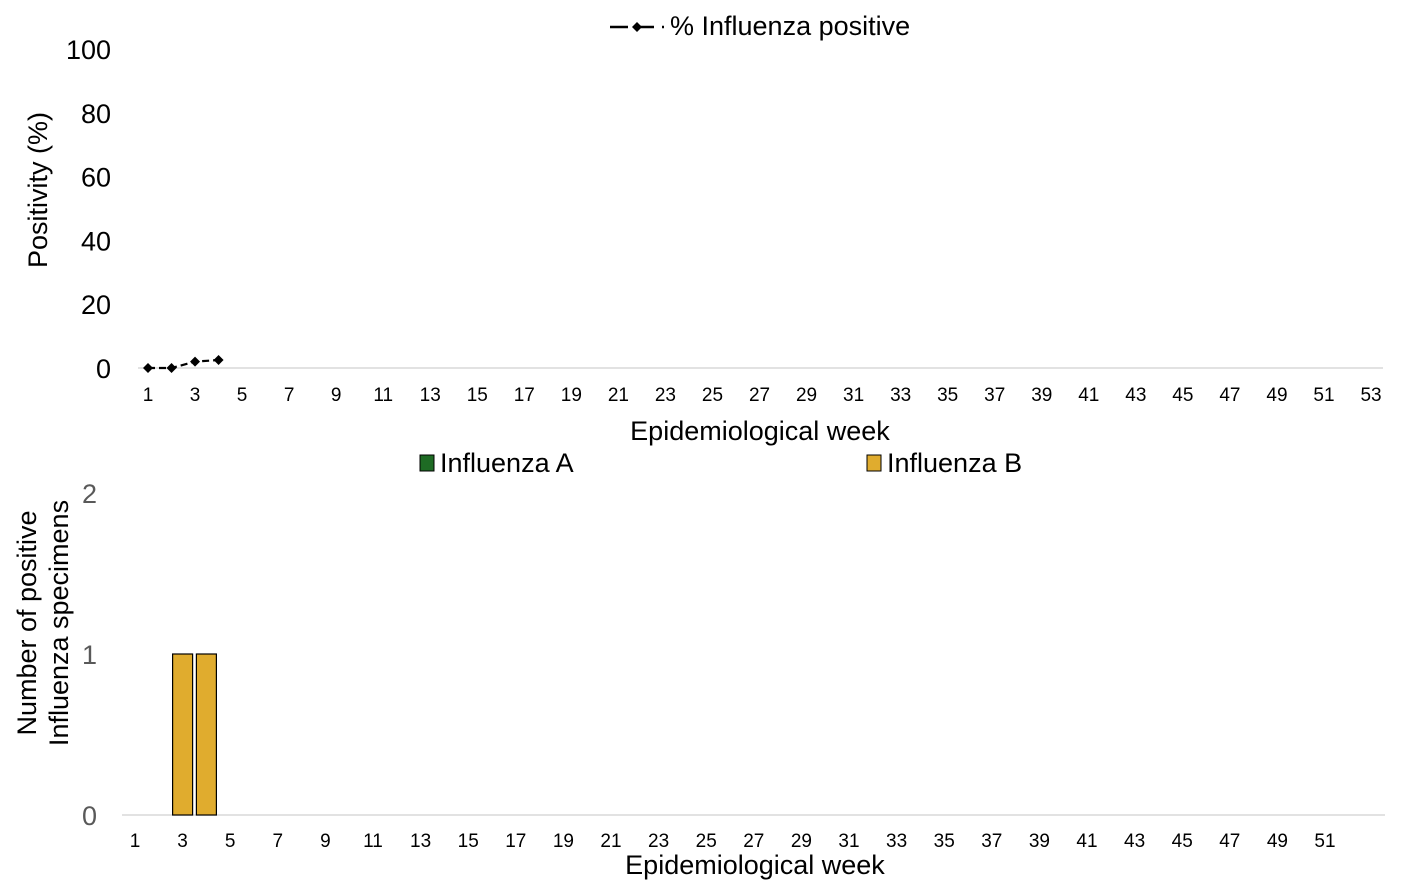 This screenshot has width=1403, height=882. Describe the element at coordinates (1182, 395) in the screenshot. I see `top-x-tick-45: 45` at that location.